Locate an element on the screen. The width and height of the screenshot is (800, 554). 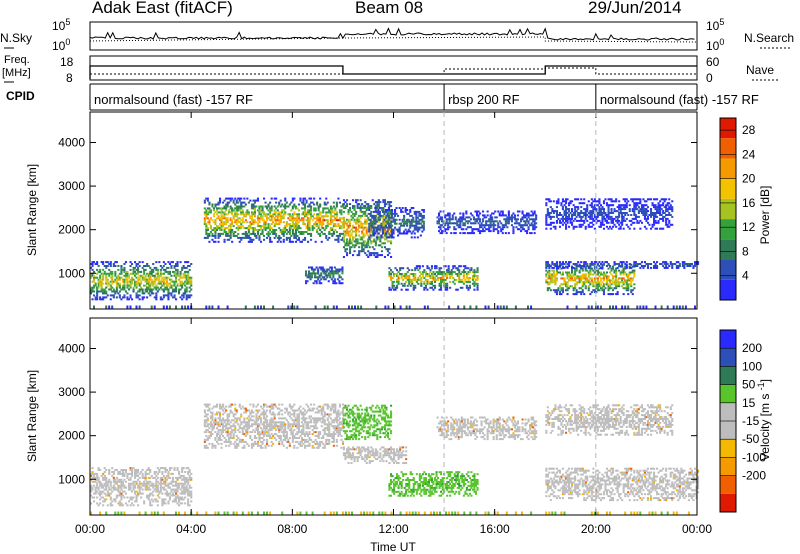
noise-tick-high-left: 105 is located at coordinates (61, 25).